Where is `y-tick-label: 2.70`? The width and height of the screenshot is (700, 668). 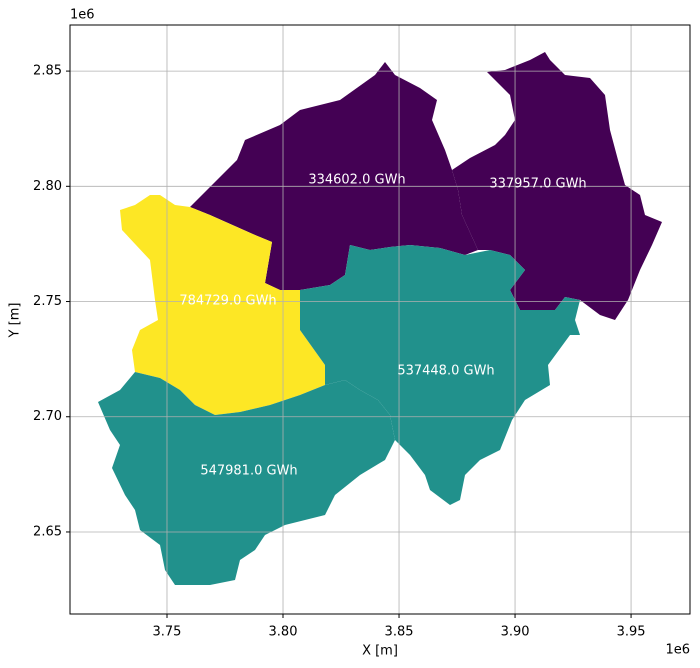 y-tick-label: 2.70 is located at coordinates (47, 416).